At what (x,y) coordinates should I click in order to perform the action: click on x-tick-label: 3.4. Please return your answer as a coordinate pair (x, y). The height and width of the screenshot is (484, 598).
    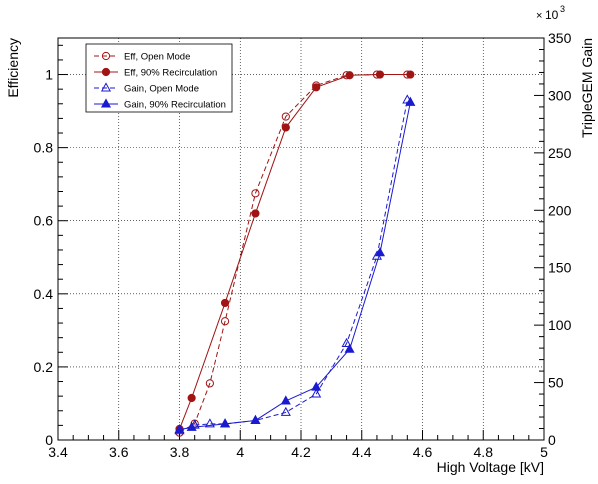
    Looking at the image, I should click on (58, 452).